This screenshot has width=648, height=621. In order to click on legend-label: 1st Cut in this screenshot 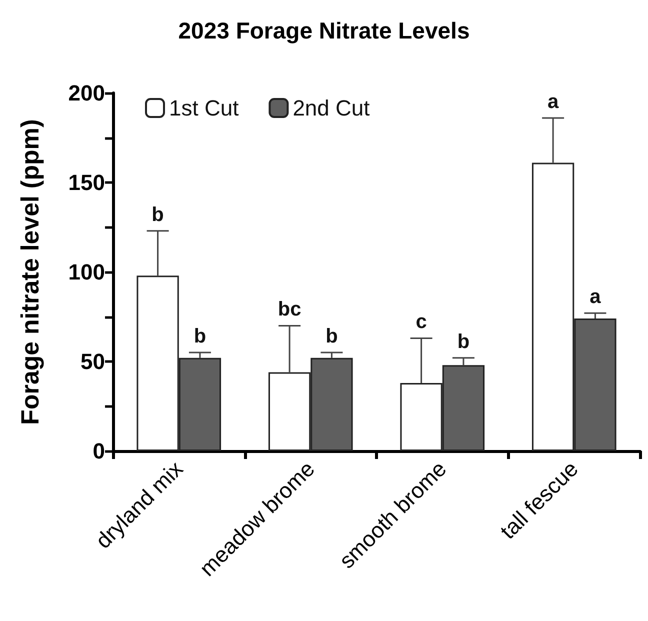, I will do `click(204, 108)`.